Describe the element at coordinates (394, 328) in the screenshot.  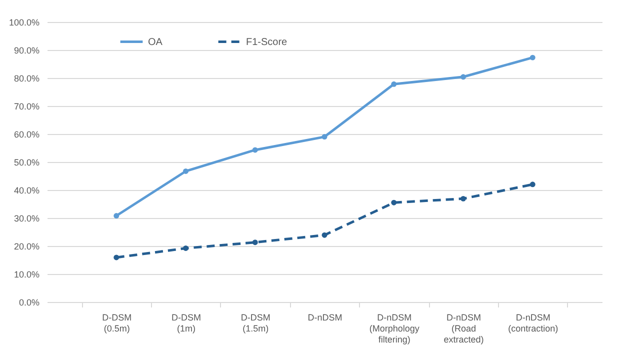
I see `x-tick-label: D-nDSM (Morphology filtering)` at that location.